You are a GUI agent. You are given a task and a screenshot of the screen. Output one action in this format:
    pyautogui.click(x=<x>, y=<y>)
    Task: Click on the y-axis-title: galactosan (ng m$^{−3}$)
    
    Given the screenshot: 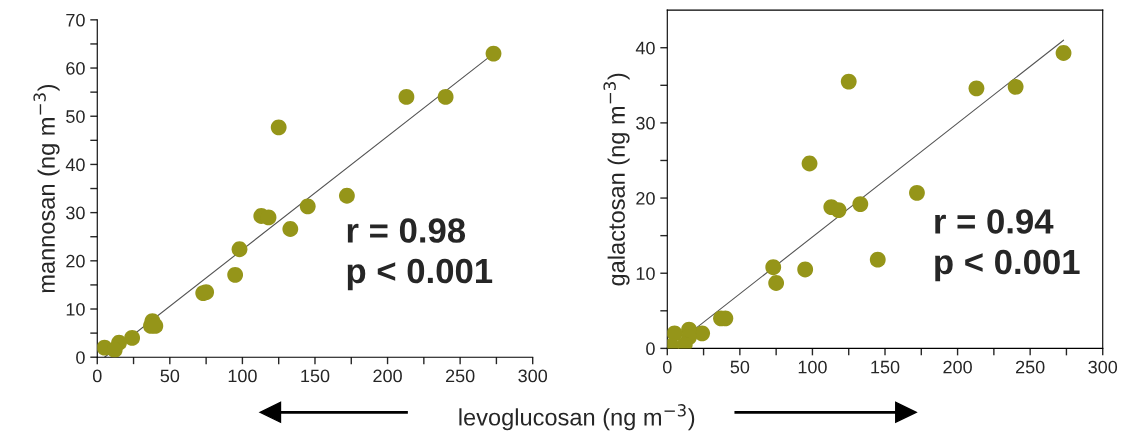 What is the action you would take?
    pyautogui.click(x=616, y=179)
    